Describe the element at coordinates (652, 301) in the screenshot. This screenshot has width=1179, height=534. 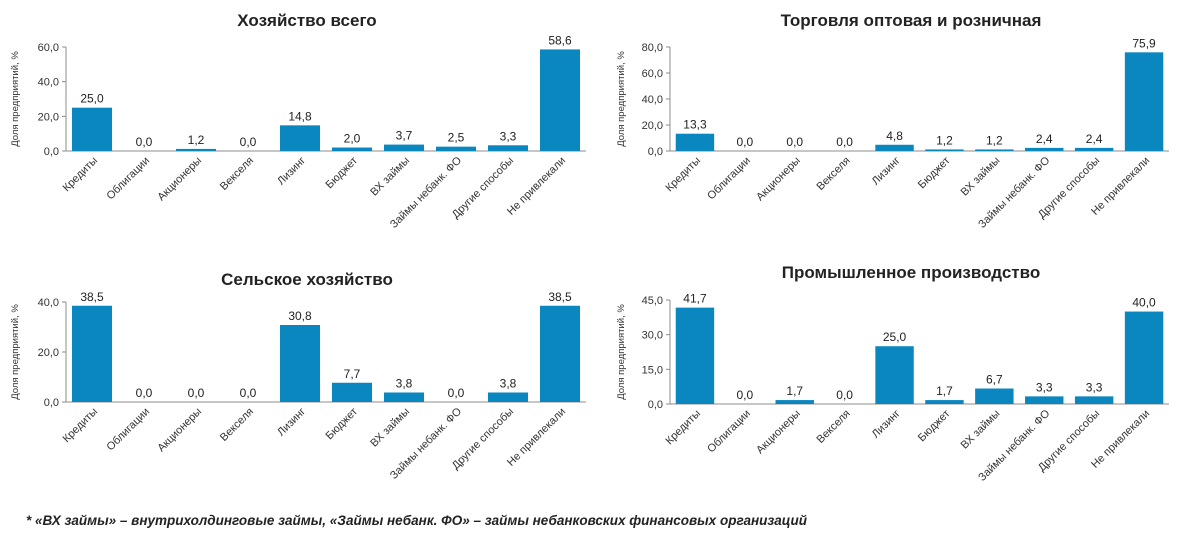
I see `y-tick-label: 45,0` at that location.